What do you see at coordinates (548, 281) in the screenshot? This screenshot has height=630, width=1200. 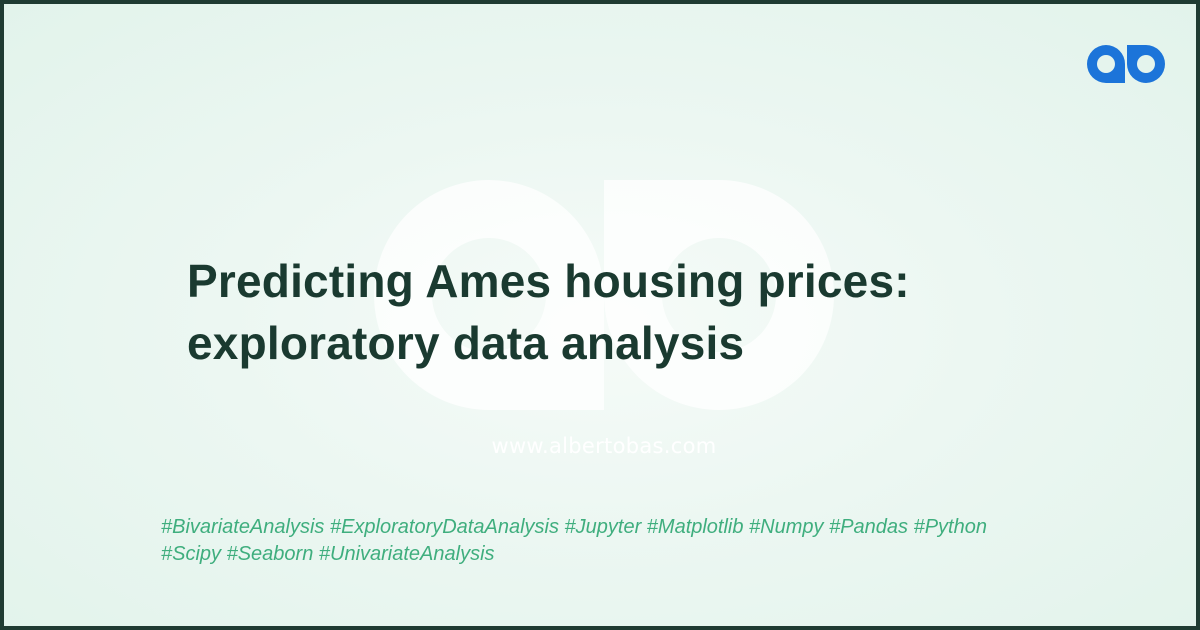 I see `title-line-1: Predicting Ames housing prices:` at bounding box center [548, 281].